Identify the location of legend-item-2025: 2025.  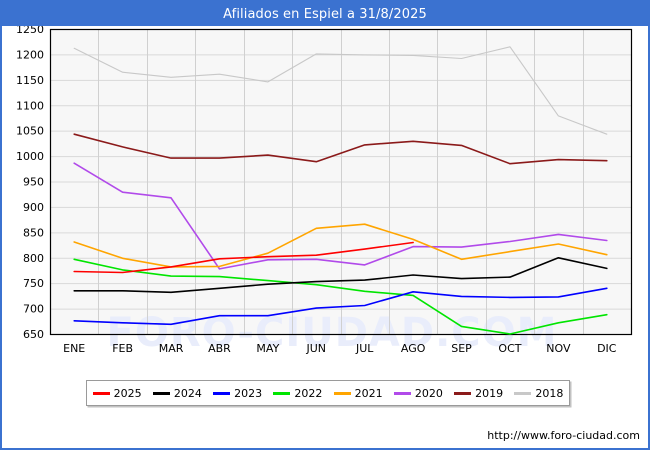
(117, 393).